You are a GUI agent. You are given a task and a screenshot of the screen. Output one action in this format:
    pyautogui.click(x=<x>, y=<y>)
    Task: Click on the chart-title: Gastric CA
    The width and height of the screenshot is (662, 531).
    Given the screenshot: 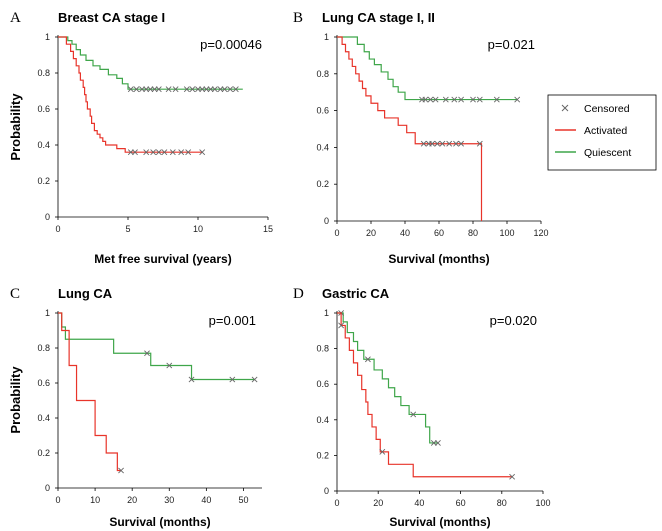 What is the action you would take?
    pyautogui.click(x=356, y=293)
    